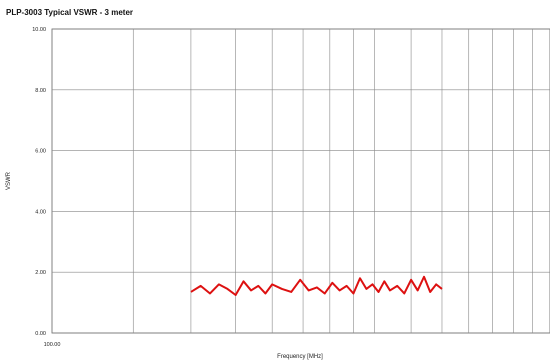  I want to click on x-tick-label: 100.00, so click(52, 345).